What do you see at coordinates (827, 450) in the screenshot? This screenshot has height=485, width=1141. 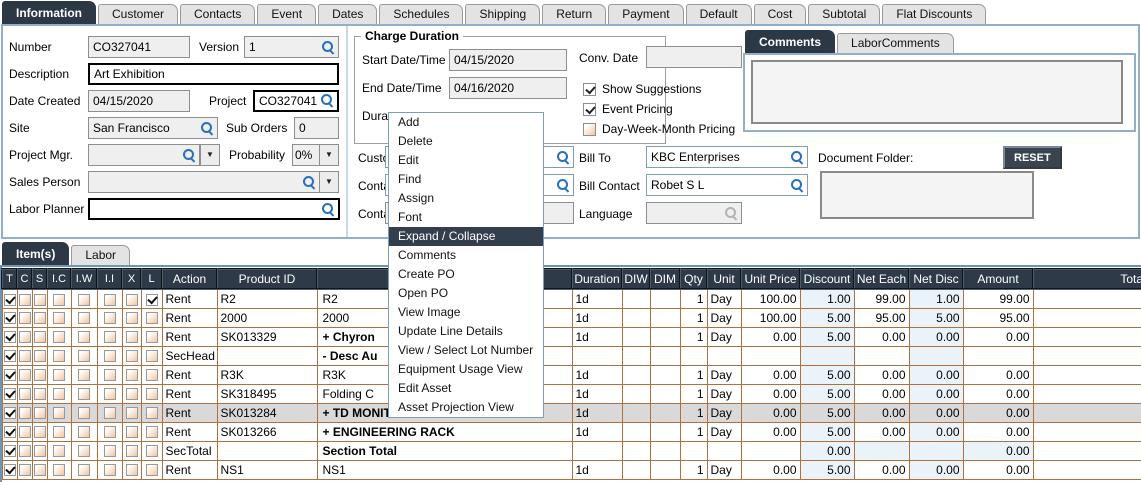 I see `cell-discount: 0.00` at bounding box center [827, 450].